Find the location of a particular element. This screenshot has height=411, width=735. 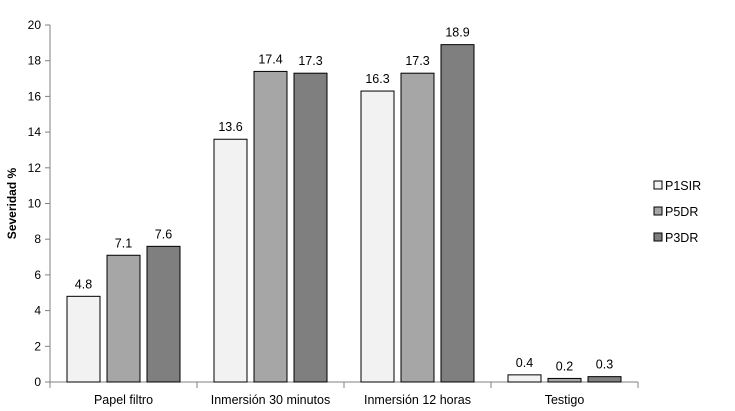

data-label: 7.6 is located at coordinates (163, 234).